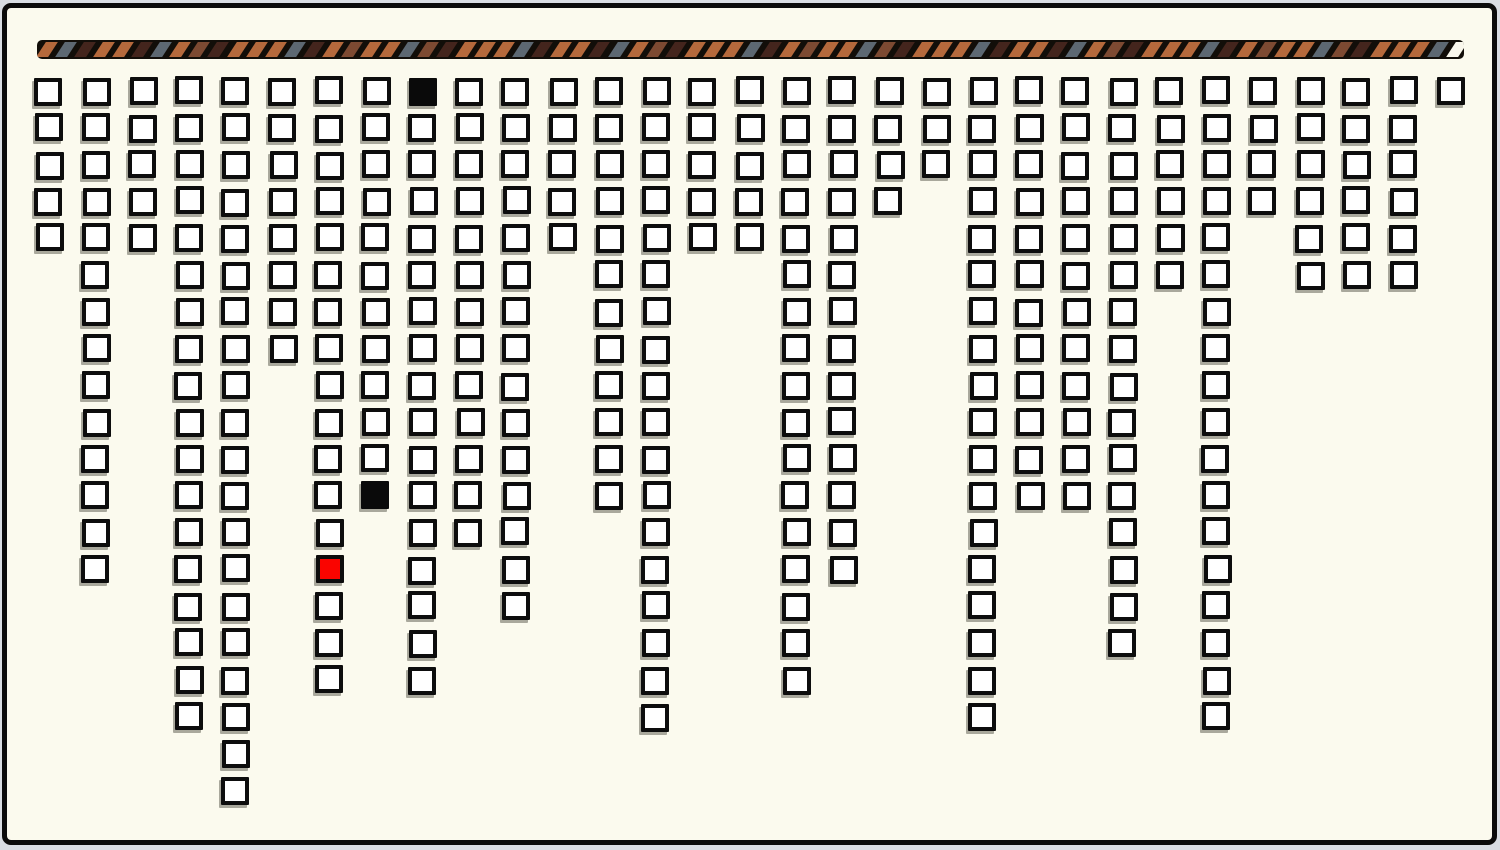 The width and height of the screenshot is (1500, 850). I want to click on grid-square-highlight-black, so click(423, 91).